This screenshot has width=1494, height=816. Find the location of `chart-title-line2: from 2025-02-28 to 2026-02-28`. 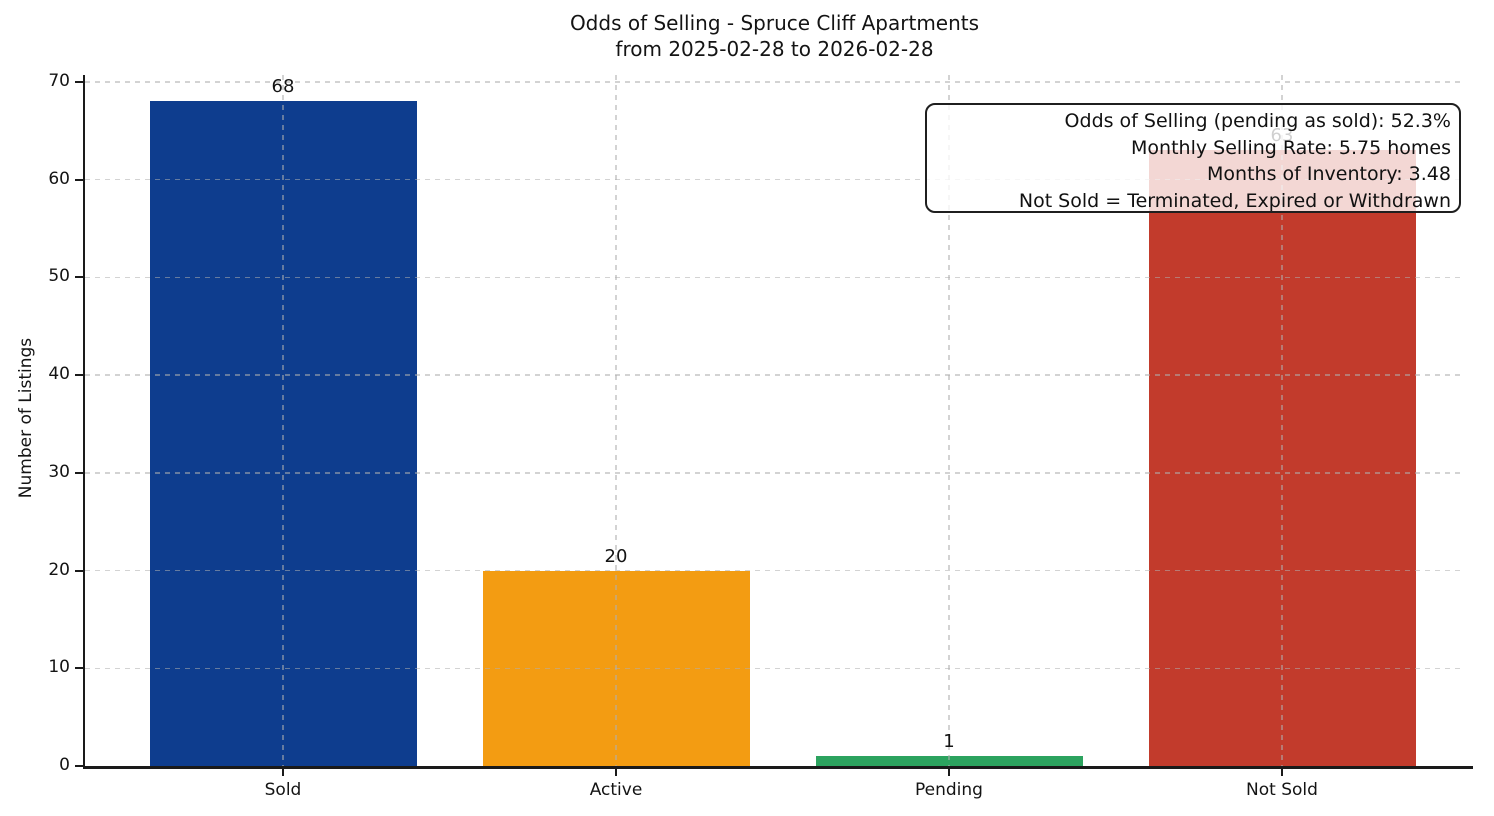

chart-title-line2: from 2025-02-28 to 2026-02-28 is located at coordinates (774, 49).